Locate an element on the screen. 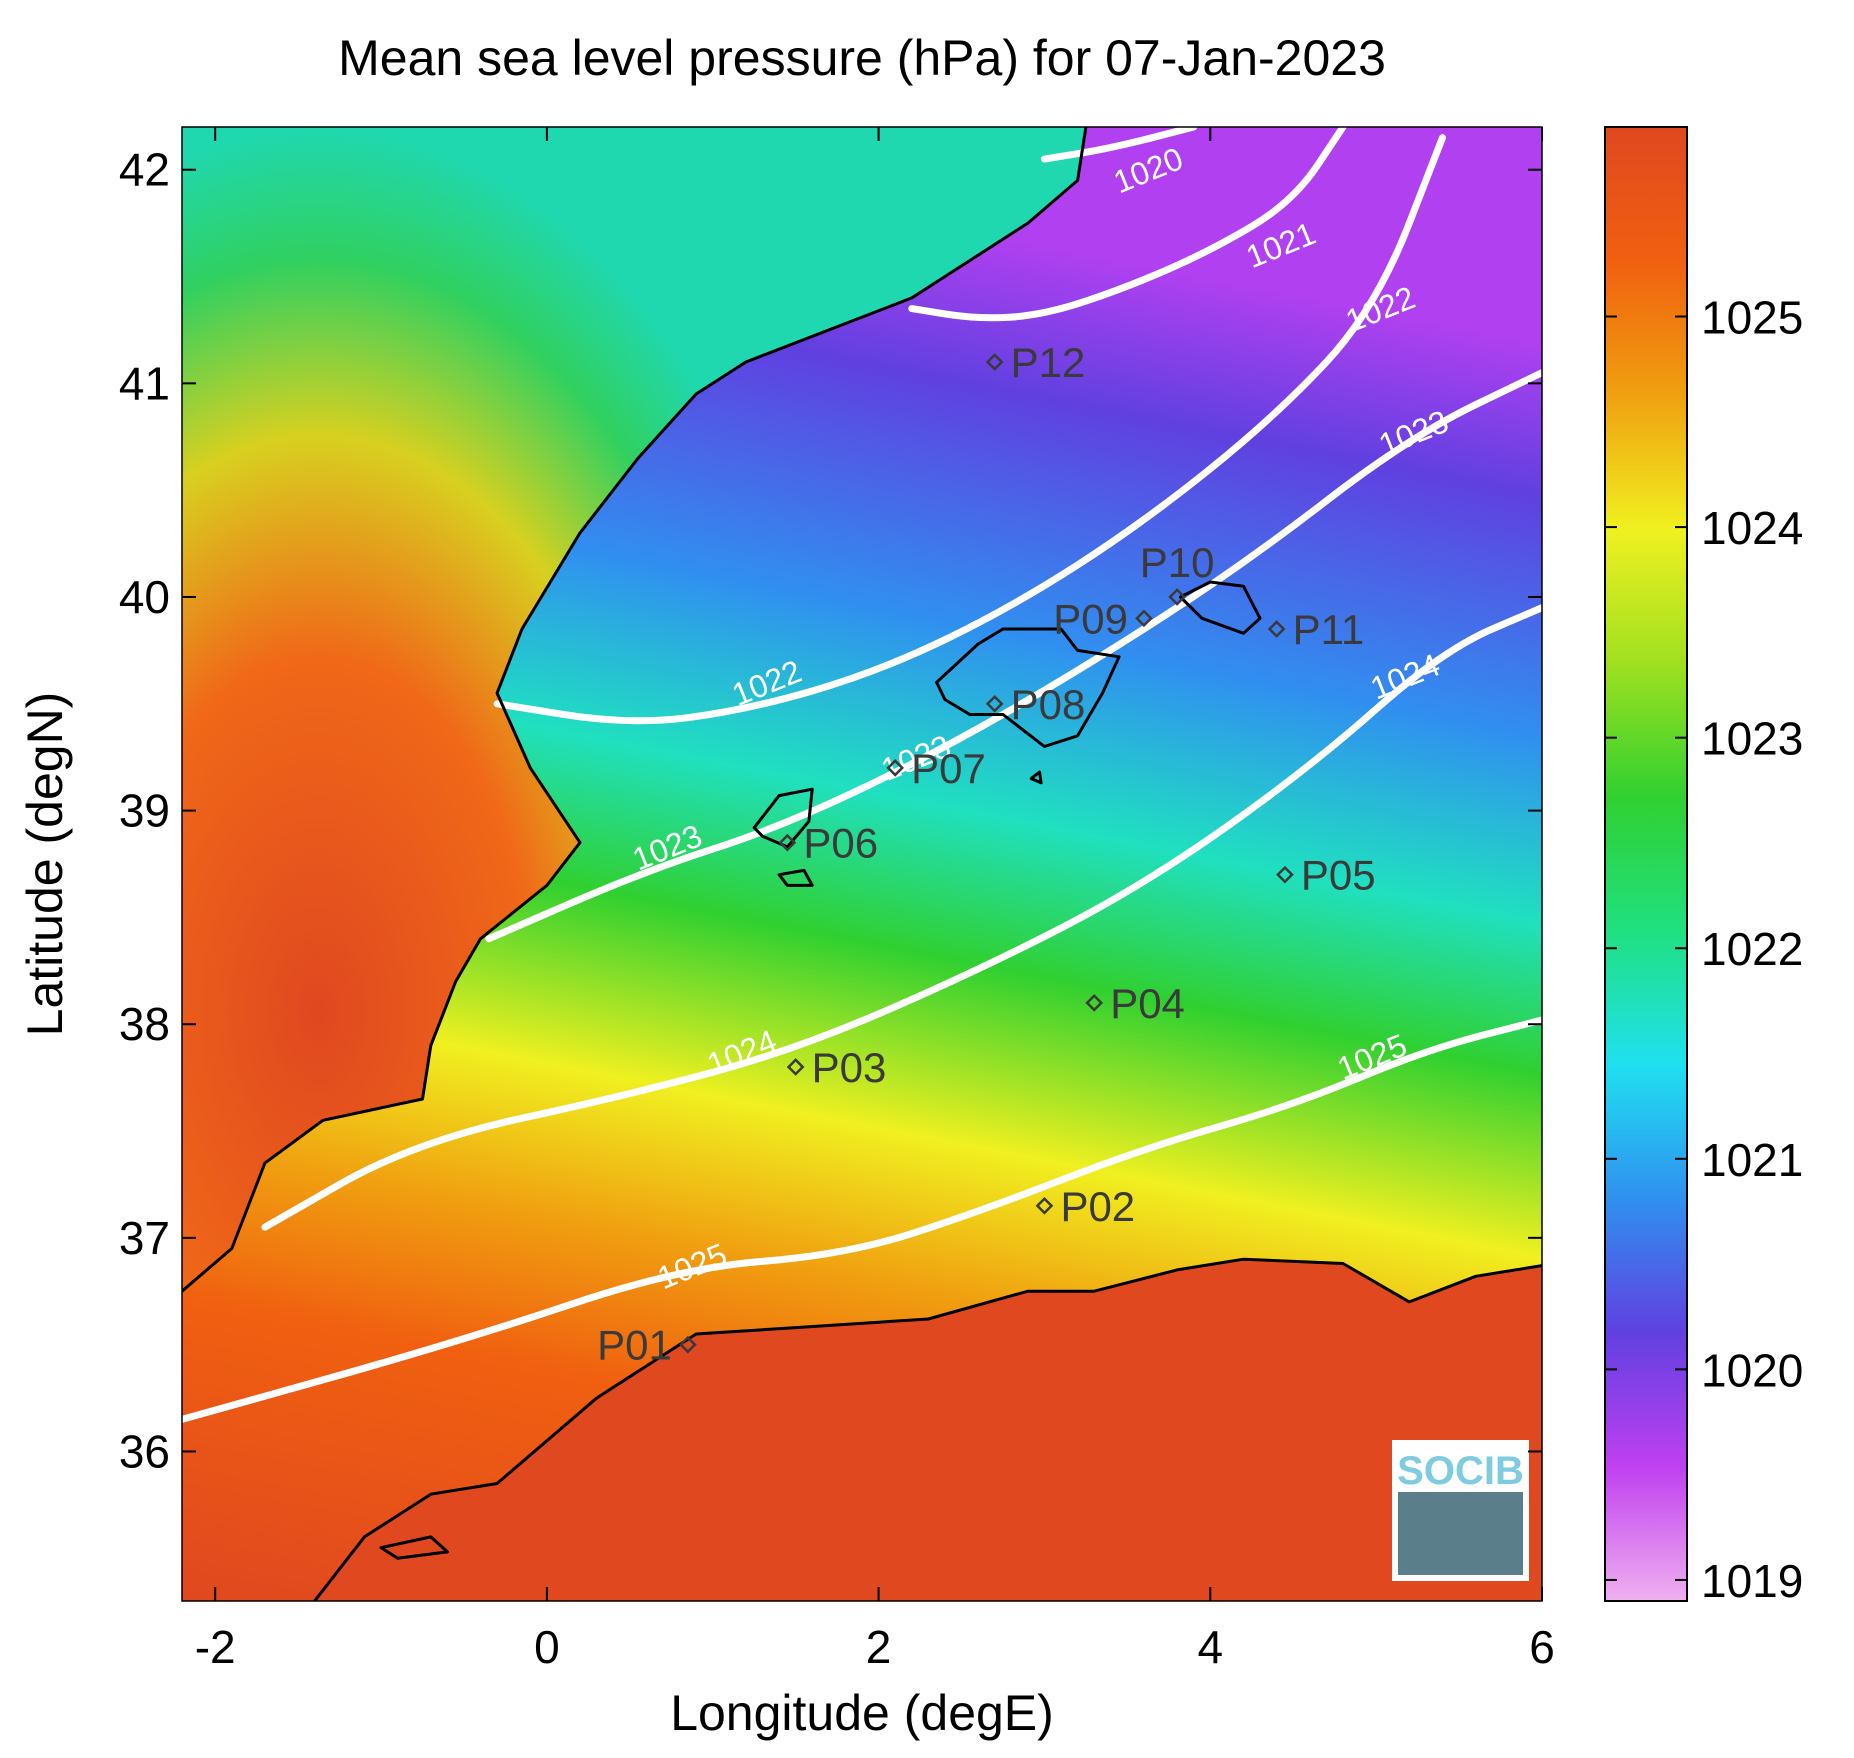 The image size is (1854, 1758). station-label-p02: P02 is located at coordinates (1097, 1206).